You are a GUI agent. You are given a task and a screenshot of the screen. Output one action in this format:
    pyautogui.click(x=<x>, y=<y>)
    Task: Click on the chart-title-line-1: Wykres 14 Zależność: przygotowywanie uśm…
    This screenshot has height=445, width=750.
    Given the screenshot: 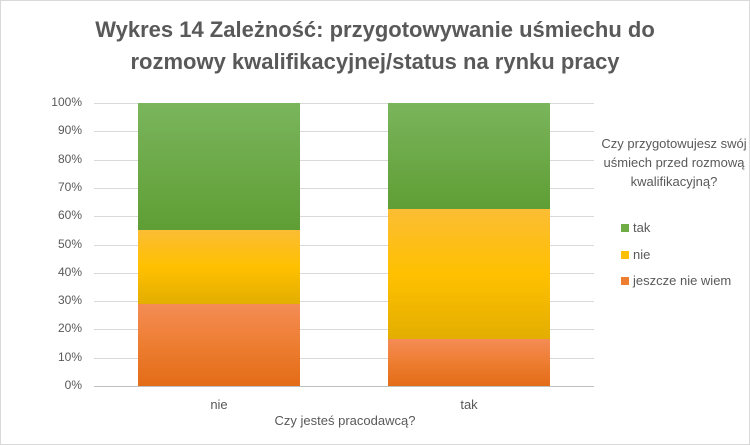 What is the action you would take?
    pyautogui.click(x=375, y=29)
    